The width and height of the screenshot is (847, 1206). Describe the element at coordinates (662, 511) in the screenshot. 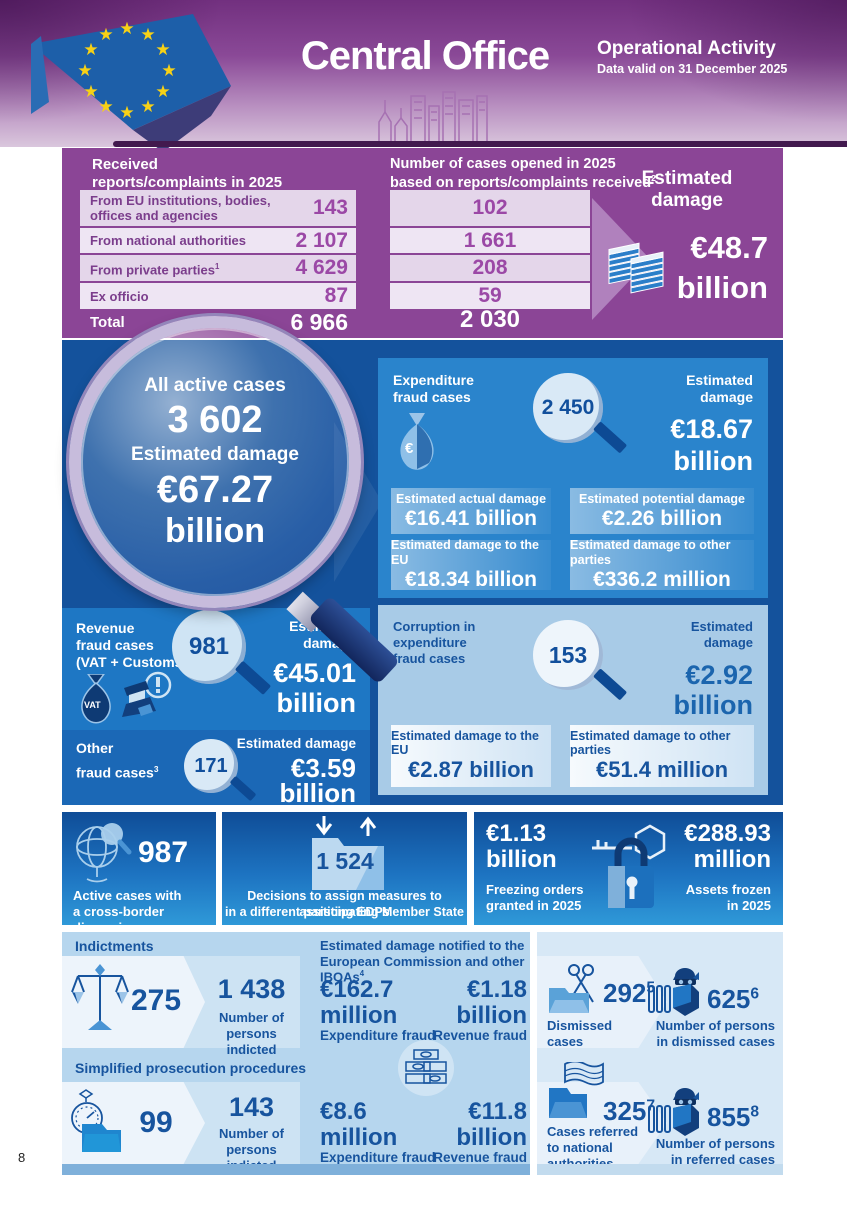

I see `expenditure-subbox-potential: Estimated potential damage €2.26 billion` at that location.